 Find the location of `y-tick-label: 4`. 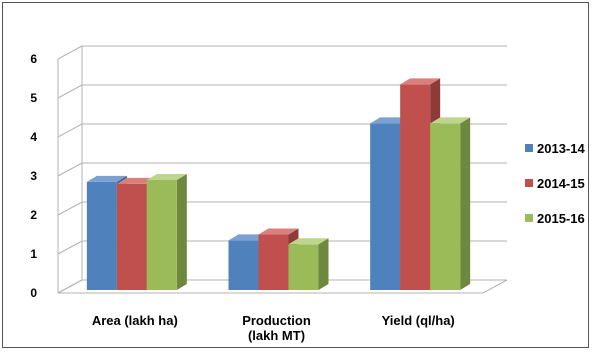

y-tick-label: 4 is located at coordinates (33, 137).